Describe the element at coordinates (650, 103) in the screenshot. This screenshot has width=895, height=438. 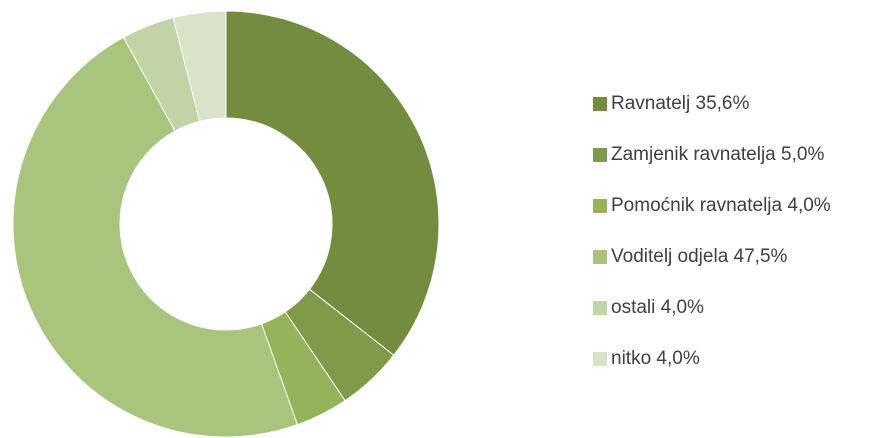
I see `legend-category: Ravnatelj` at that location.